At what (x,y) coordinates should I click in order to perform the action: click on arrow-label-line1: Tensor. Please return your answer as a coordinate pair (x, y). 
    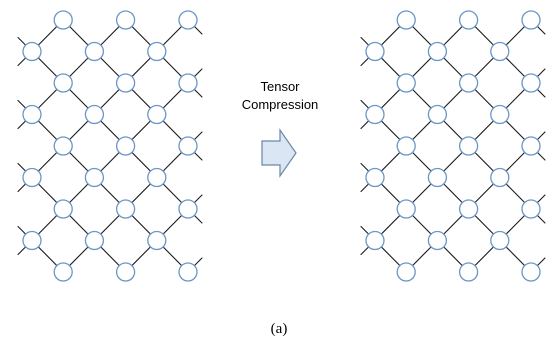
    Looking at the image, I should click on (280, 86).